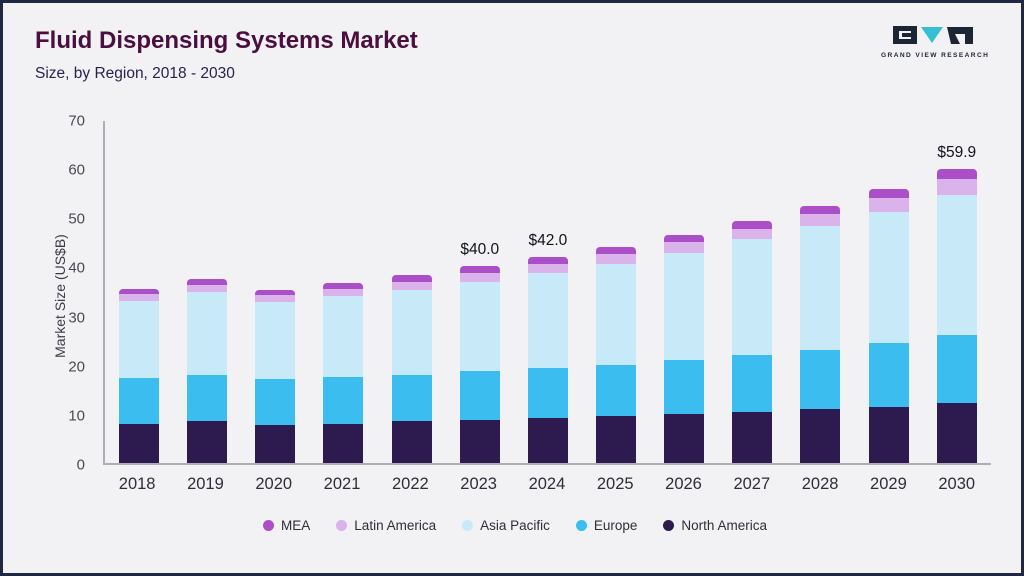 This screenshot has width=1024, height=576. Describe the element at coordinates (581, 525) in the screenshot. I see `legend-swatch-europe` at that location.